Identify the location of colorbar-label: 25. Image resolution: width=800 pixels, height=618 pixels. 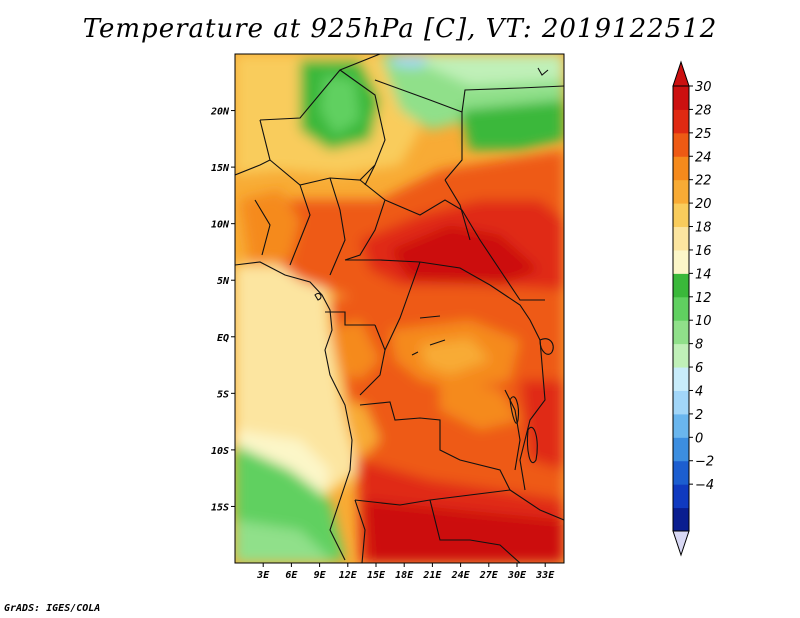
(703, 134).